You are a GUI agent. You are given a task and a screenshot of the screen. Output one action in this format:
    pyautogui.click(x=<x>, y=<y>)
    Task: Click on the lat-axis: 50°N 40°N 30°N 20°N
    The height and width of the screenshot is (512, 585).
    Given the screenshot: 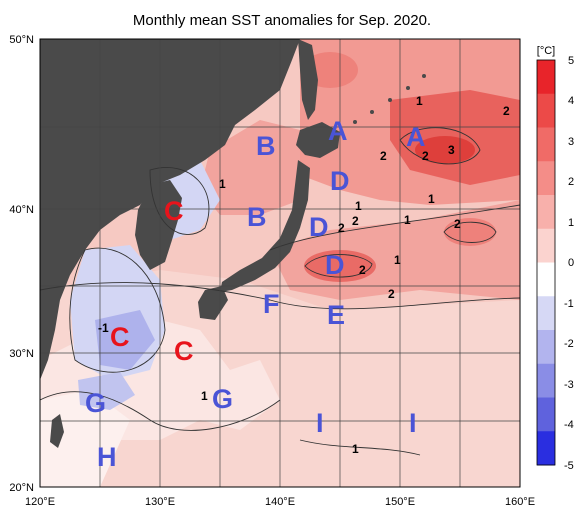 What is the action you would take?
    pyautogui.click(x=21, y=264)
    